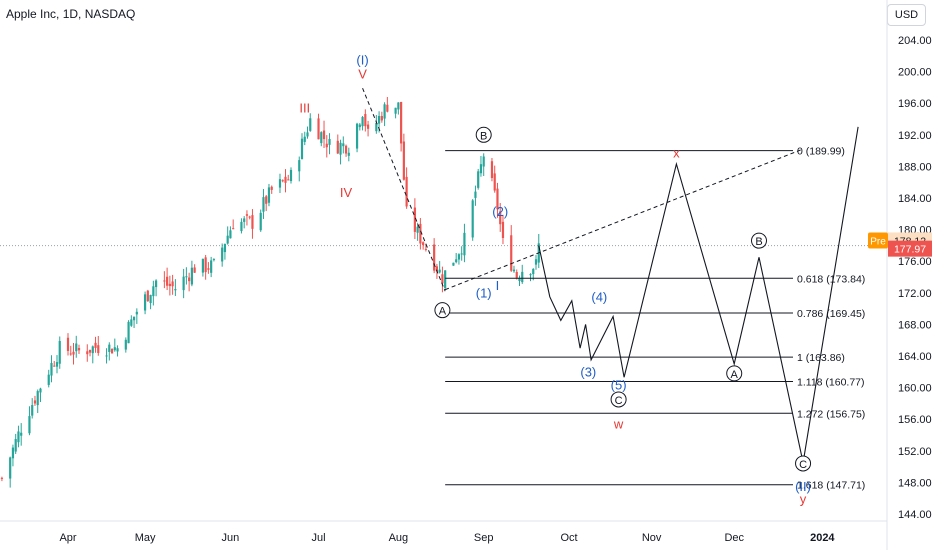 This screenshot has height=550, width=932. I want to click on wave-label: (2), so click(500, 211).